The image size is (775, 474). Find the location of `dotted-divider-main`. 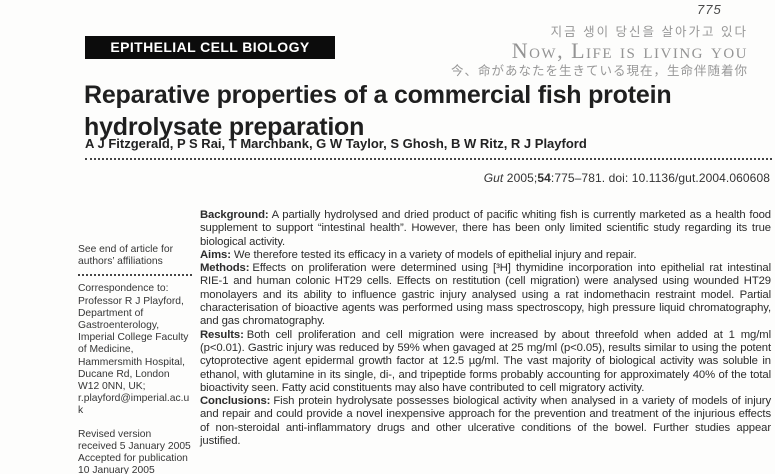

dotted-divider-main is located at coordinates (428, 159).